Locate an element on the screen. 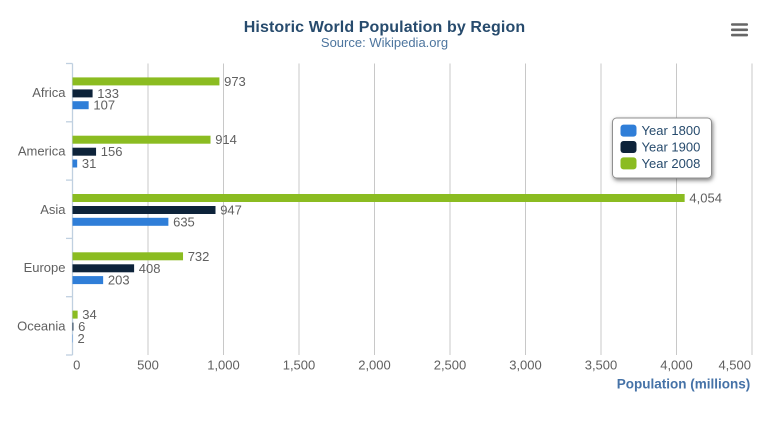 The height and width of the screenshot is (421, 769). svg-text: 973 is located at coordinates (235, 81).